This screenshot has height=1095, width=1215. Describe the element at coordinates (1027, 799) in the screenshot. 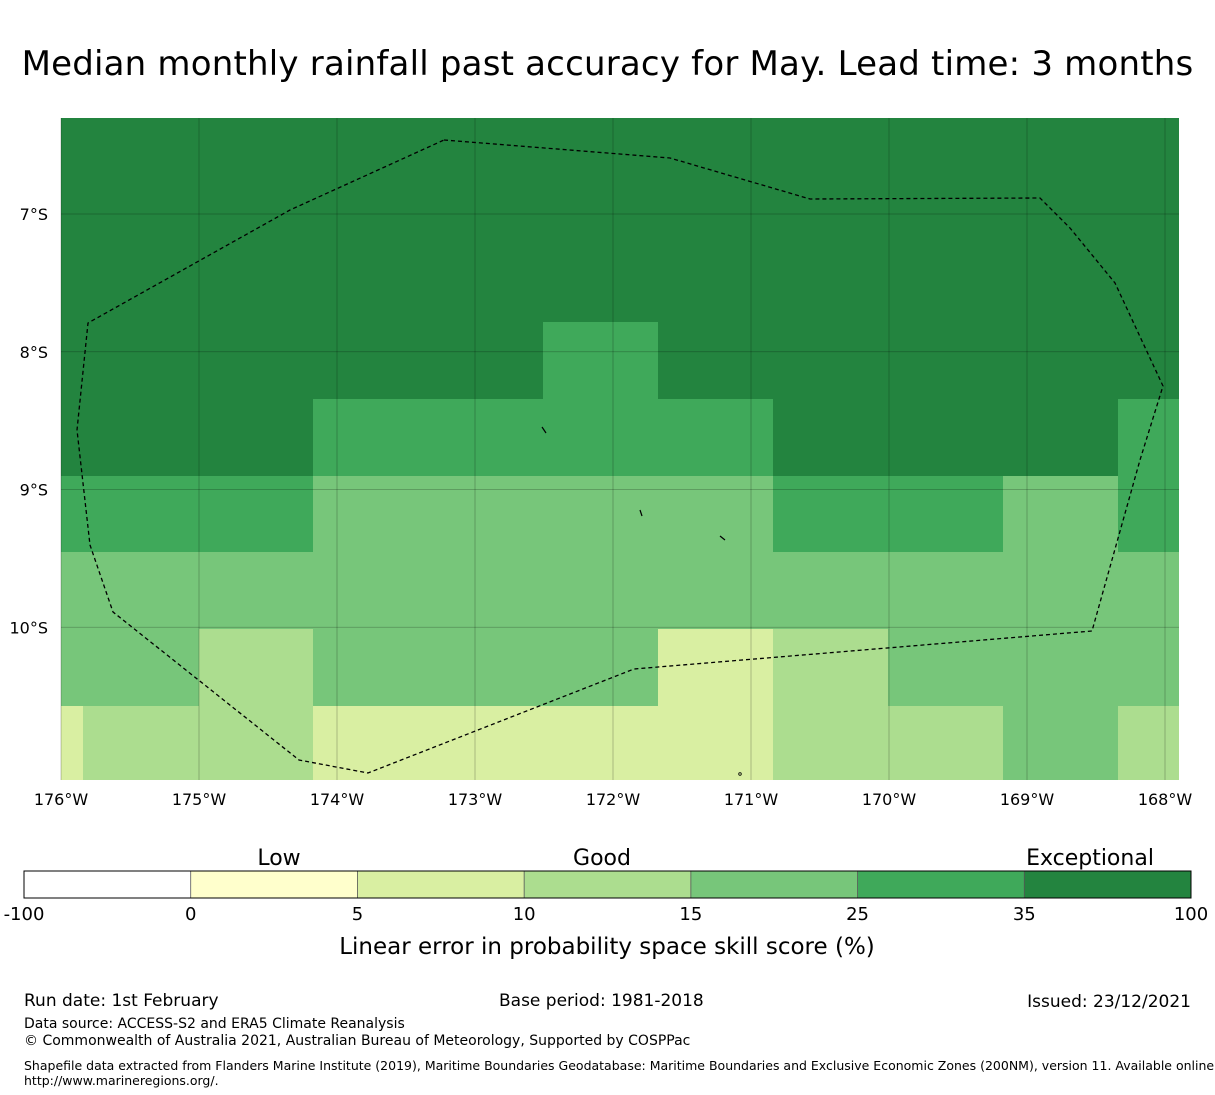

I see `longitude-tick-label: 169°W` at that location.